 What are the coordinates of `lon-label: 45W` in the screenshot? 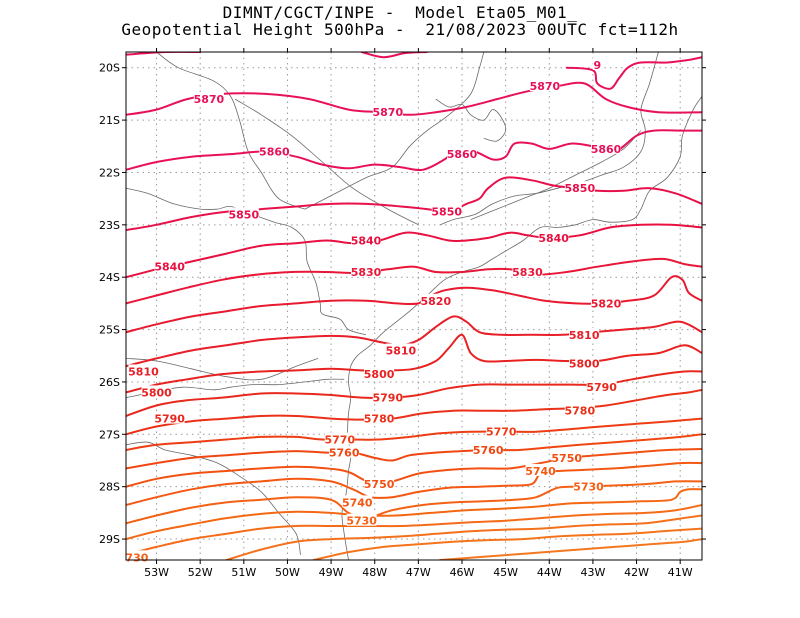 It's located at (505, 572).